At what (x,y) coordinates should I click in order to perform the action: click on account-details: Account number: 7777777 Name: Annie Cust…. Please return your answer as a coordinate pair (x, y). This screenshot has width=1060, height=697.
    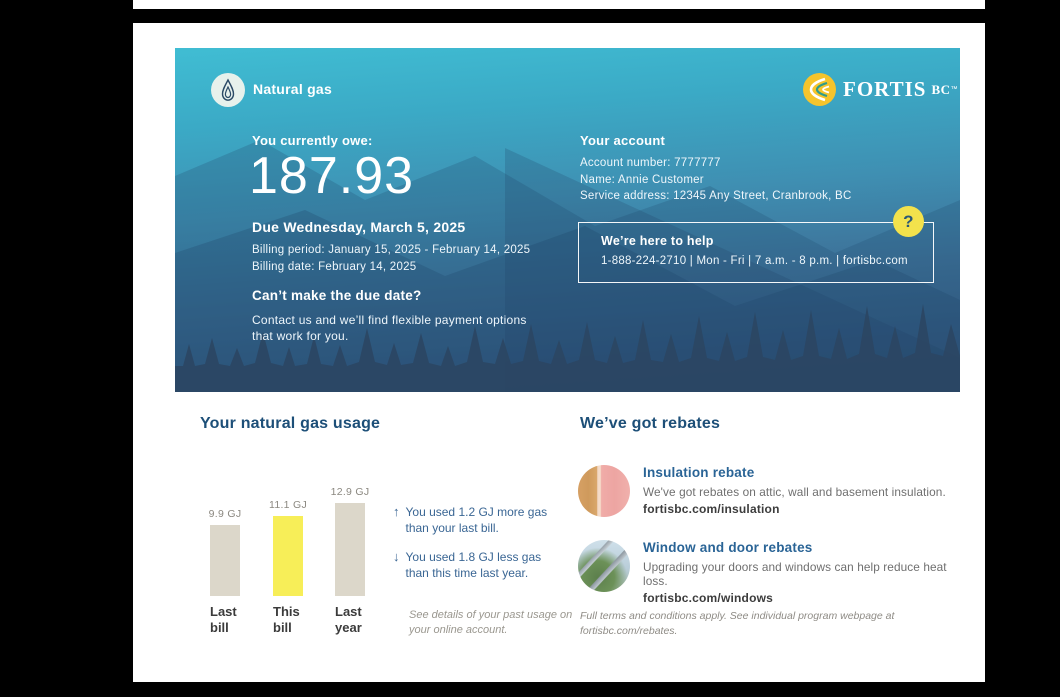
    Looking at the image, I should click on (716, 180).